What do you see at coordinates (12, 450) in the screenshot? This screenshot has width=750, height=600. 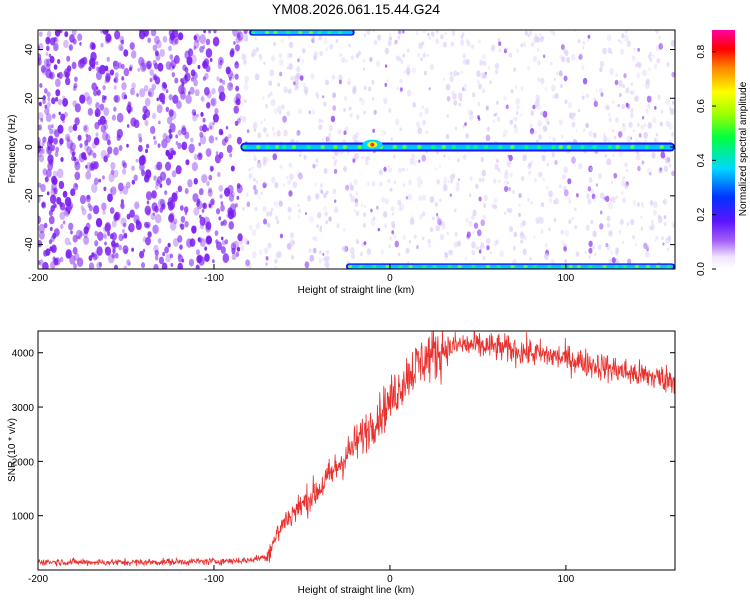 I see `snr-y-label: SNR (10 * v/v)` at bounding box center [12, 450].